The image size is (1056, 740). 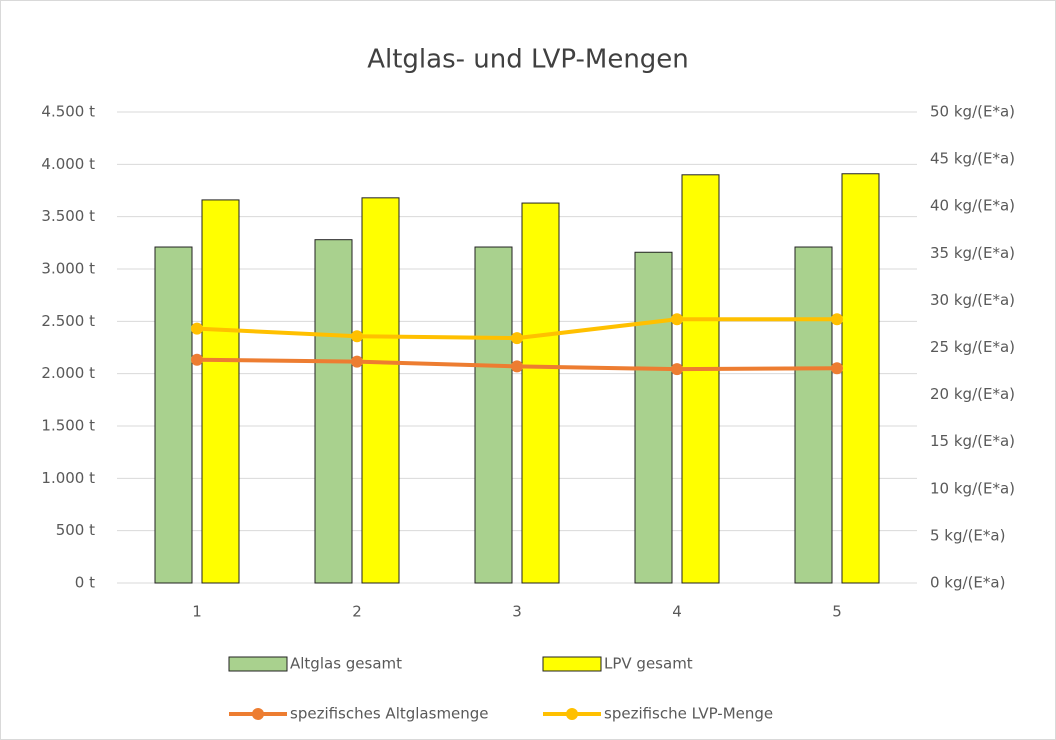 I want to click on y-tick-label: 2.000 t, so click(x=68, y=373).